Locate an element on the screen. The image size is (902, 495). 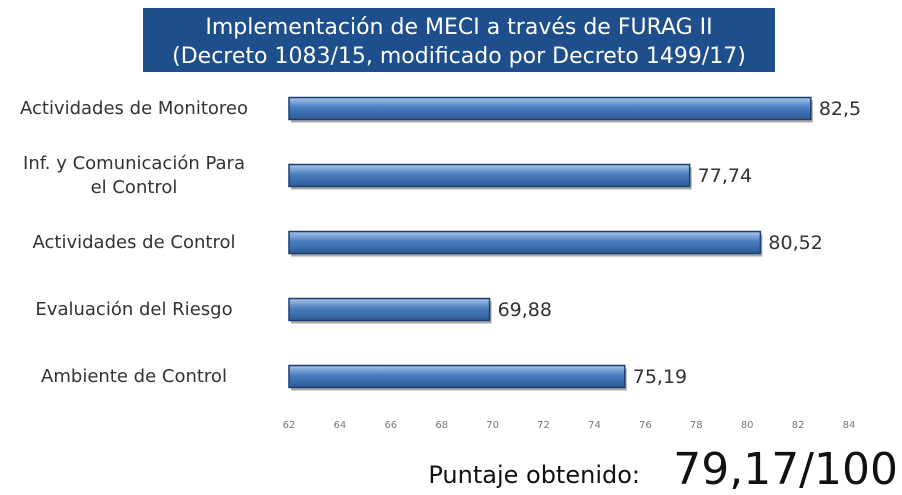
x-tick-label: 76 is located at coordinates (645, 425).